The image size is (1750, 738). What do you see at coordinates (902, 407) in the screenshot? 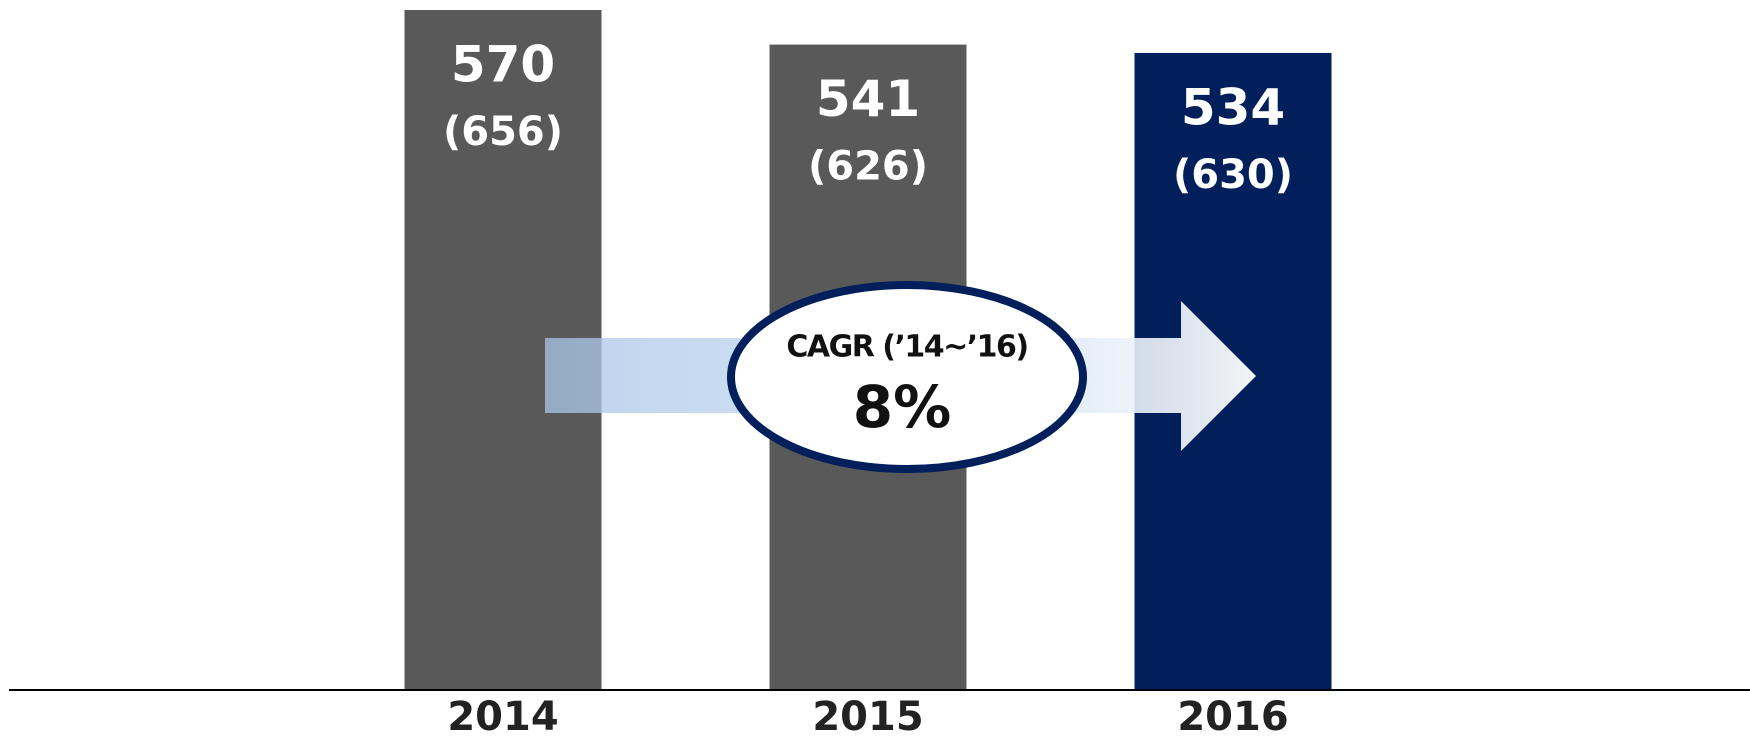
I see `cagr-value: 8%` at bounding box center [902, 407].